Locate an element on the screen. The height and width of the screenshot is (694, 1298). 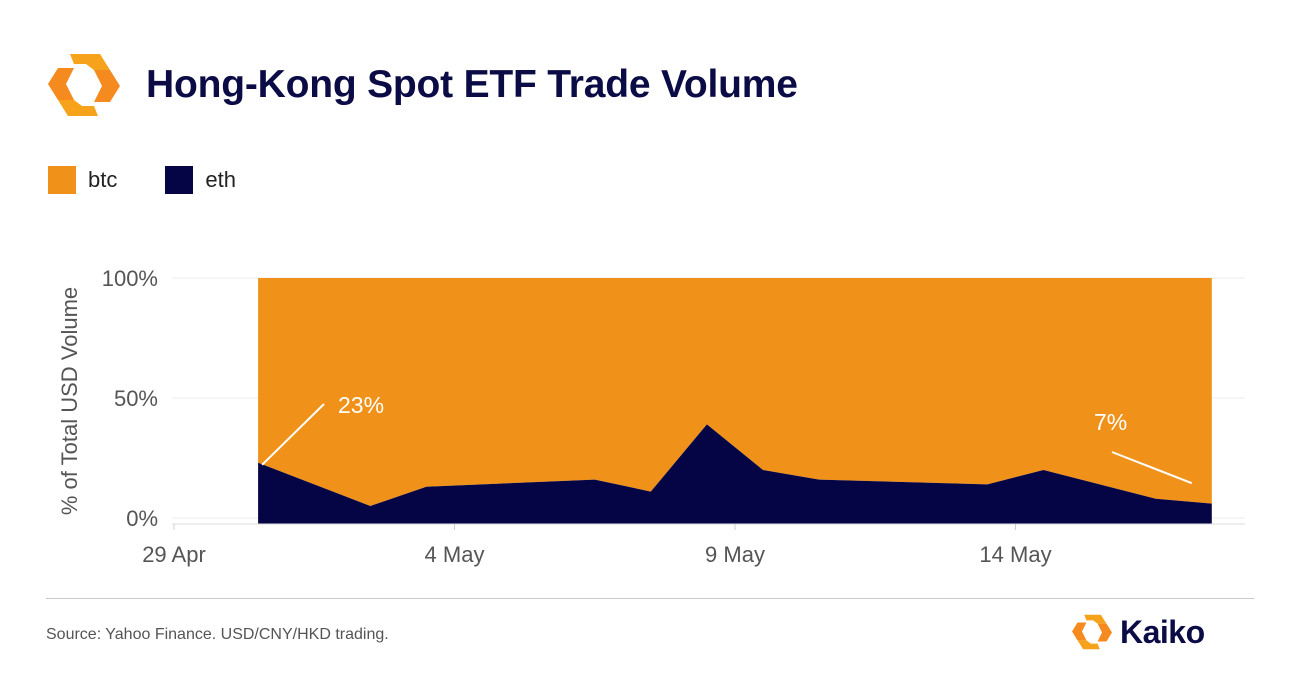
legend-label-eth: eth is located at coordinates (220, 179).